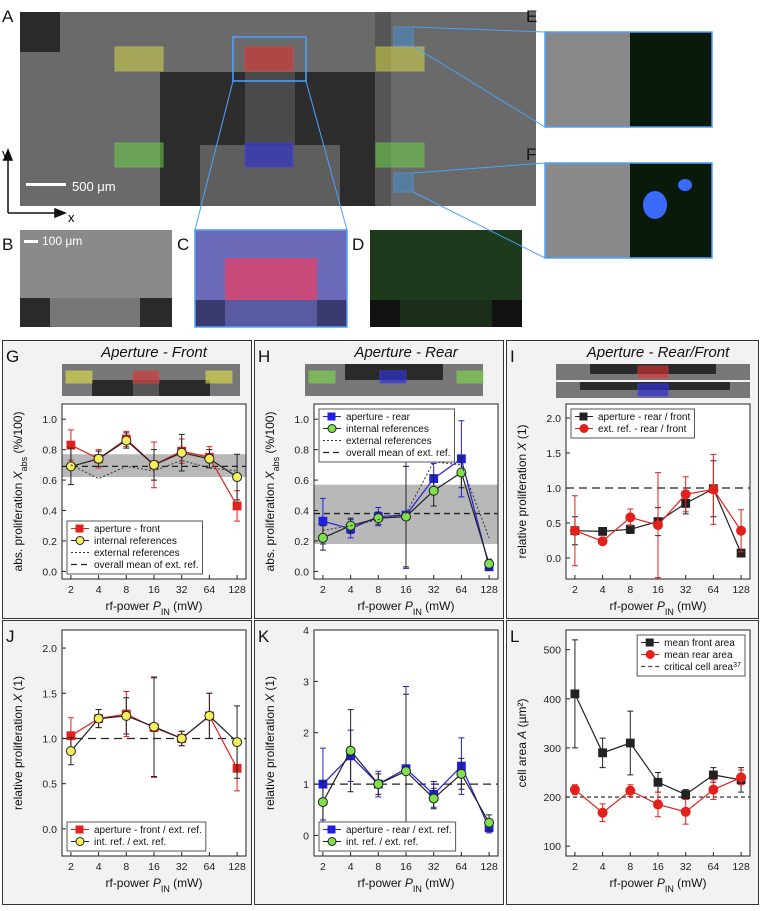 Image resolution: width=762 pixels, height=911 pixels. What do you see at coordinates (522, 735) in the screenshot?
I see `label-part: A` at bounding box center [522, 735].